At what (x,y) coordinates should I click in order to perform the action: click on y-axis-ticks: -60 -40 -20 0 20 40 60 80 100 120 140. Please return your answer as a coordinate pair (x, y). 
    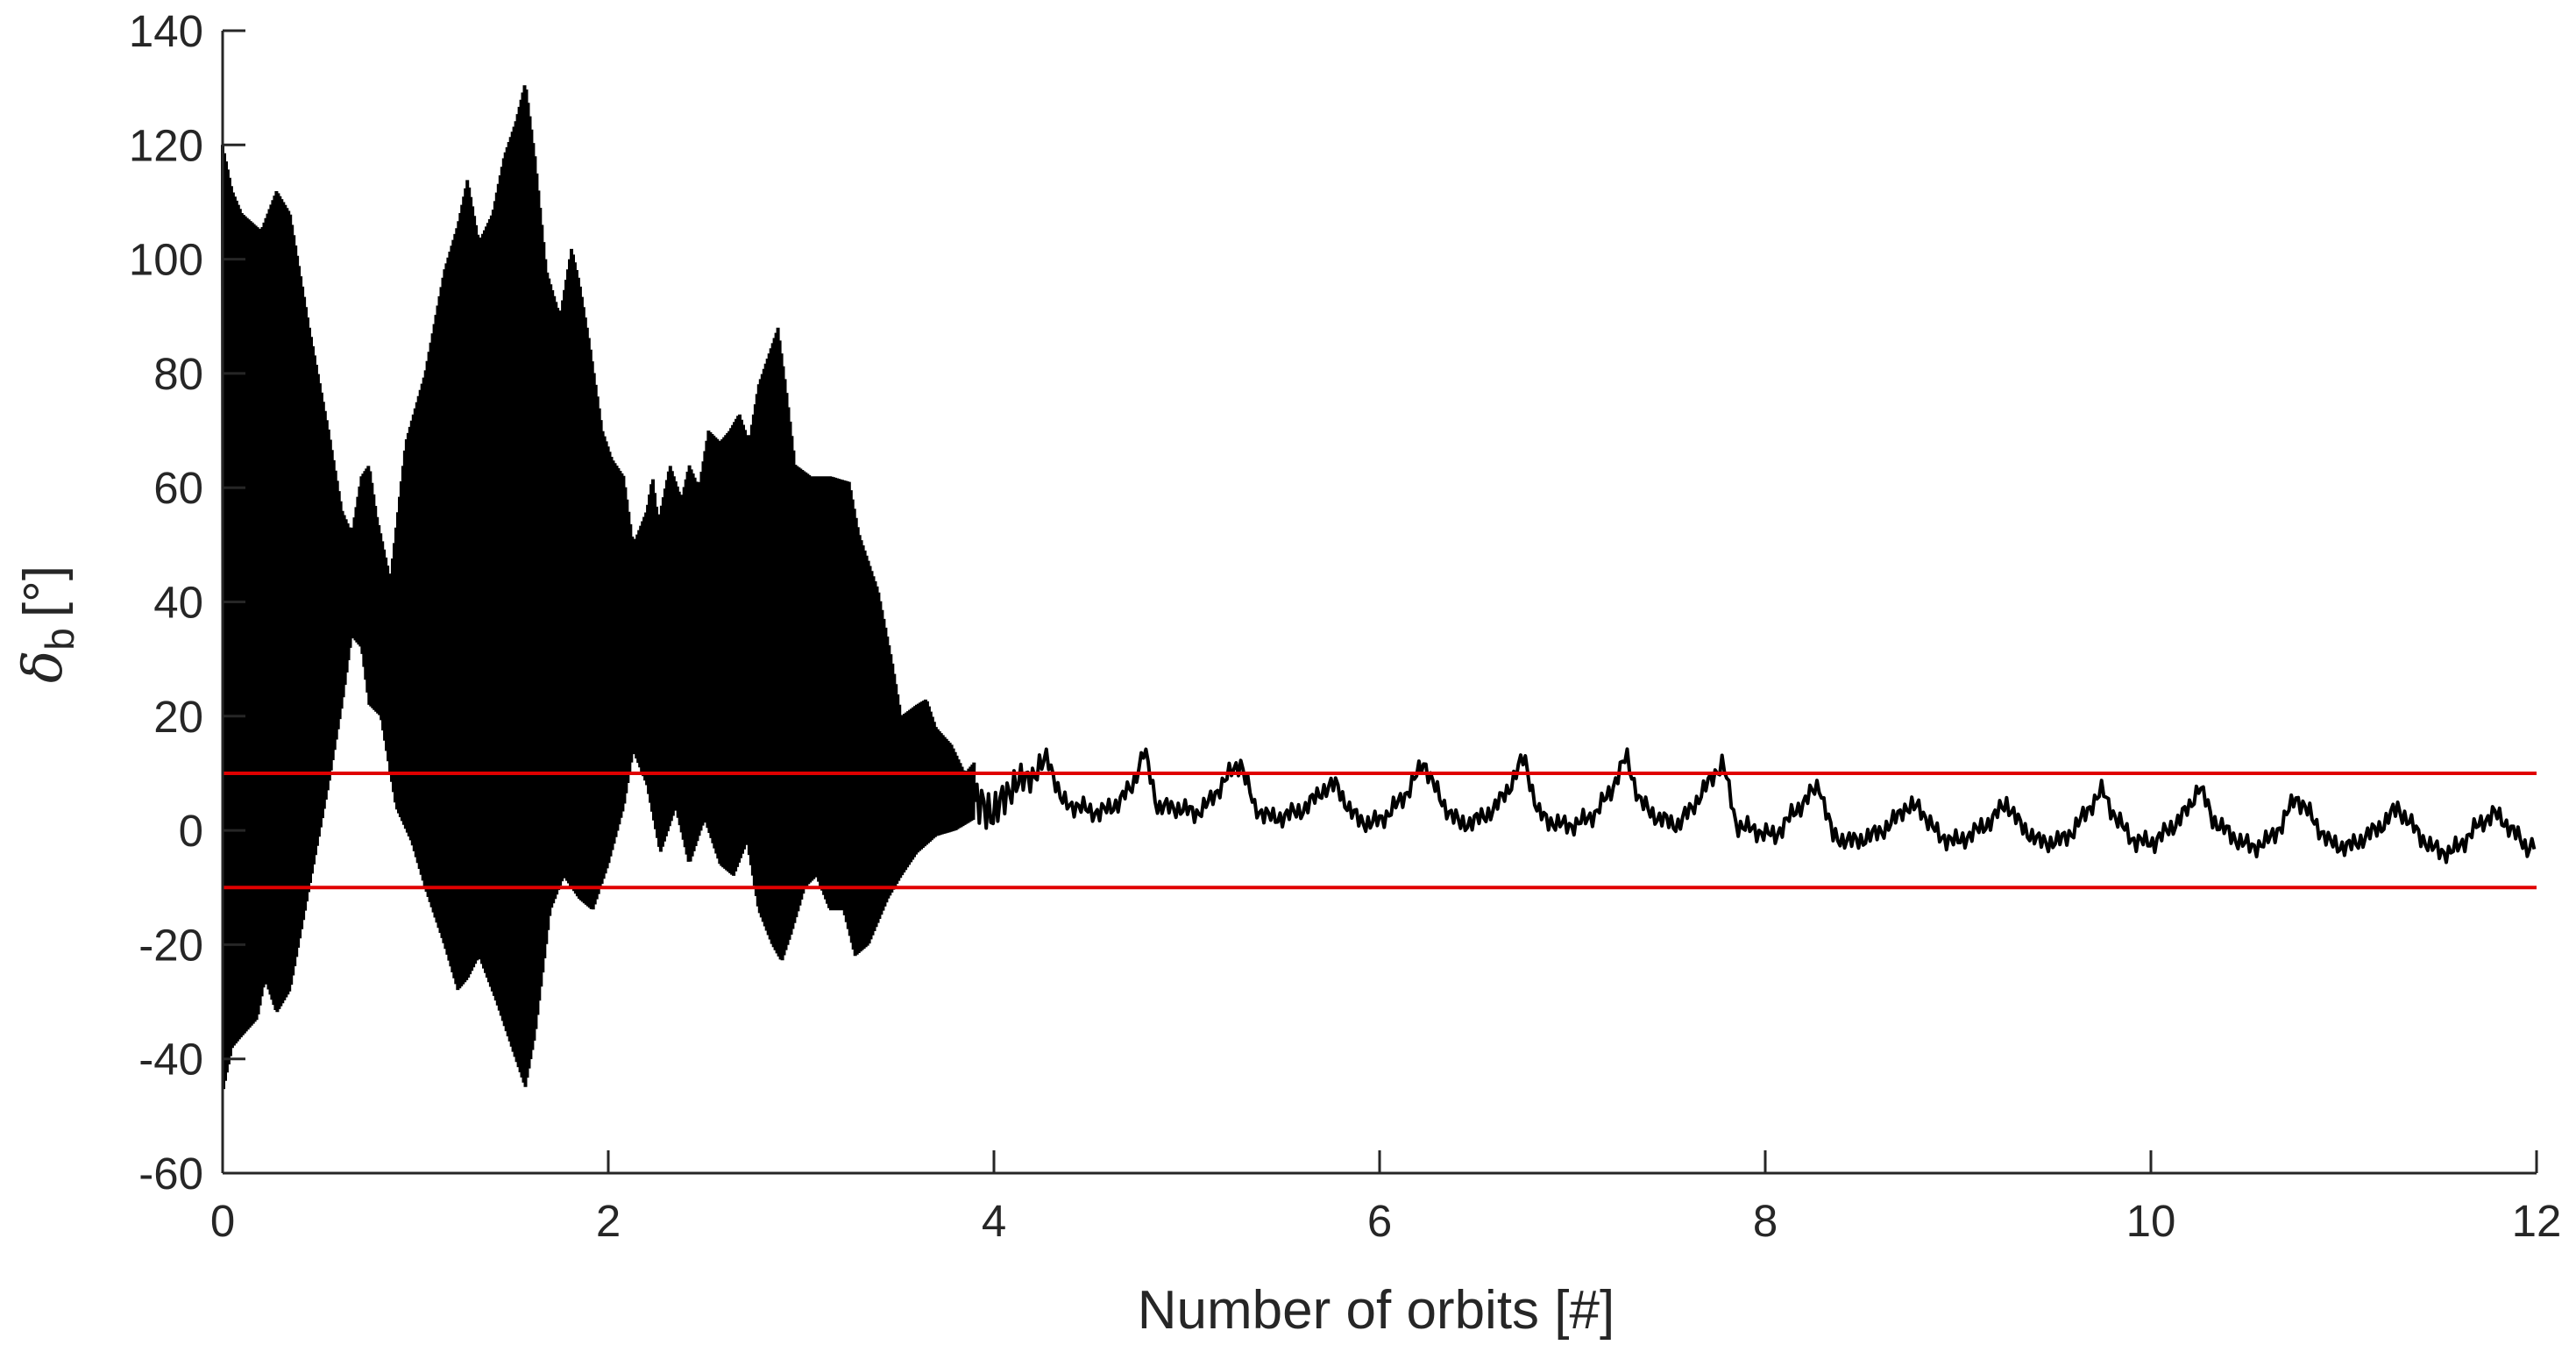
    Looking at the image, I should click on (187, 602).